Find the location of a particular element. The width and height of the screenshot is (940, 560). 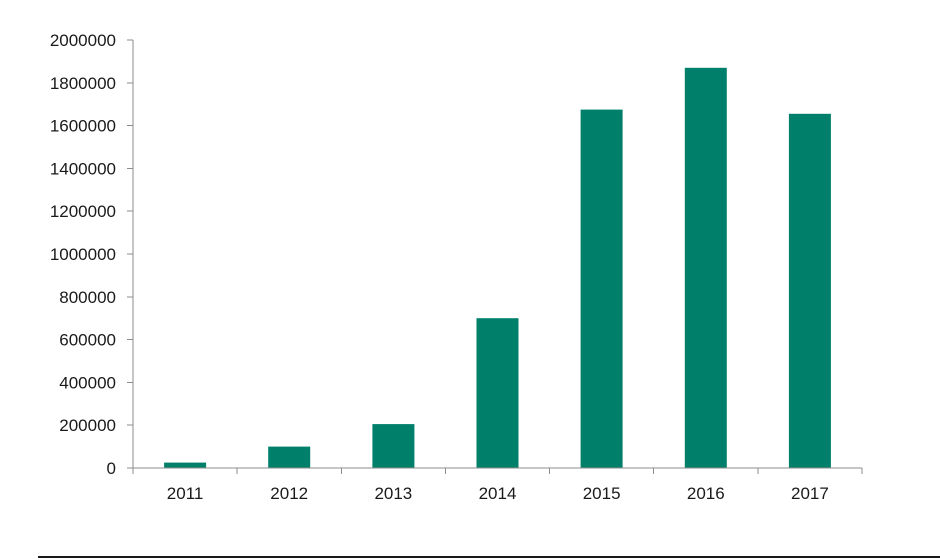

y-tick-label: 600000 is located at coordinates (87, 340).